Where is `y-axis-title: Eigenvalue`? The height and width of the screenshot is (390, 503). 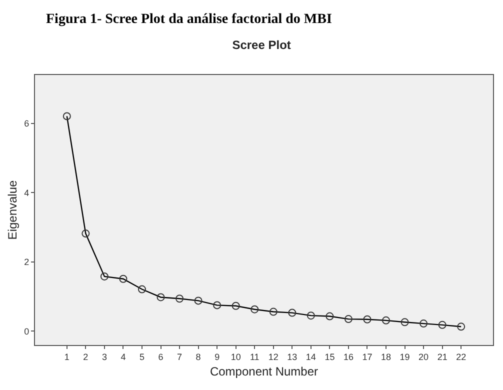
y-axis-title: Eigenvalue is located at coordinates (12, 210).